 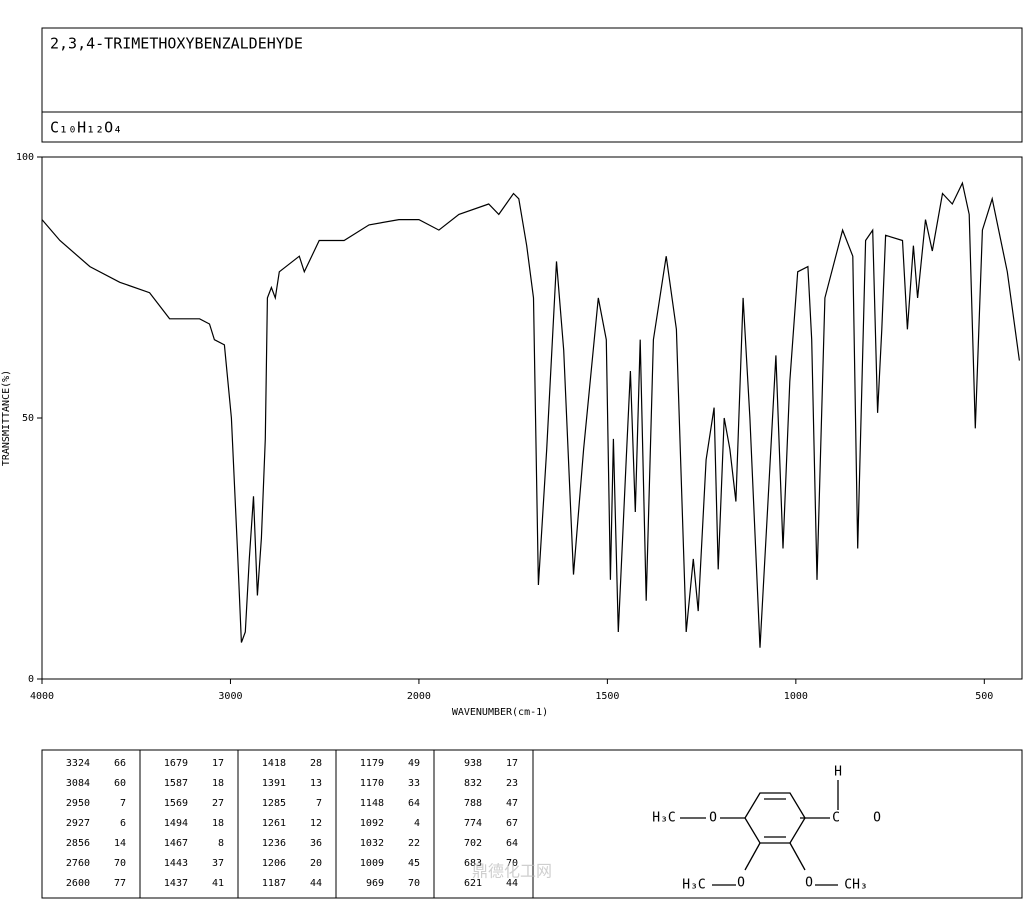 I want to click on peak-transmittance: 22, so click(x=414, y=843).